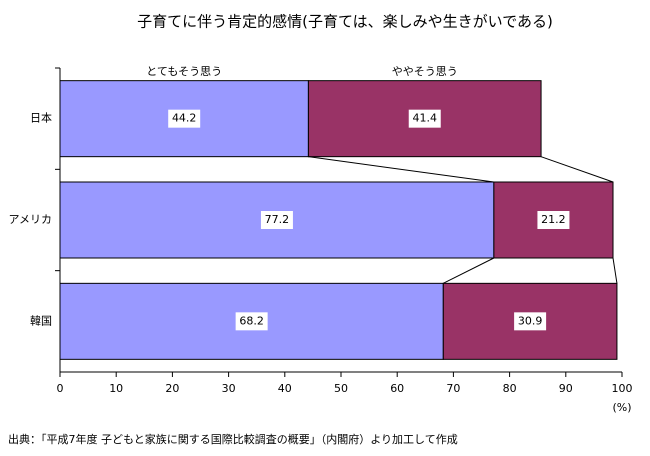  Describe the element at coordinates (453, 388) in the screenshot. I see `x-tick-label: 70` at that location.